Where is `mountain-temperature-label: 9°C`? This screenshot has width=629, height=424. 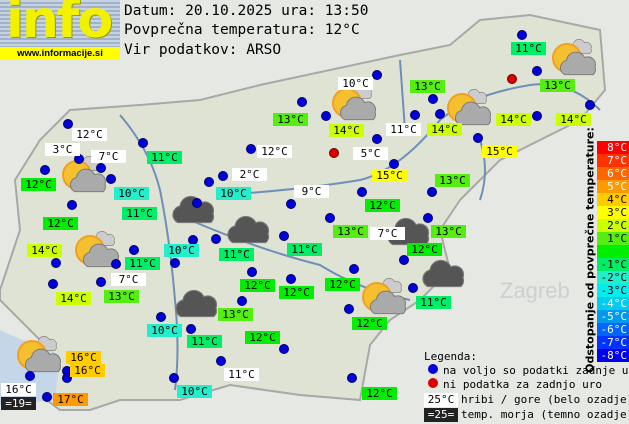
mountain-temperature-label: 9°C is located at coordinates (311, 191).